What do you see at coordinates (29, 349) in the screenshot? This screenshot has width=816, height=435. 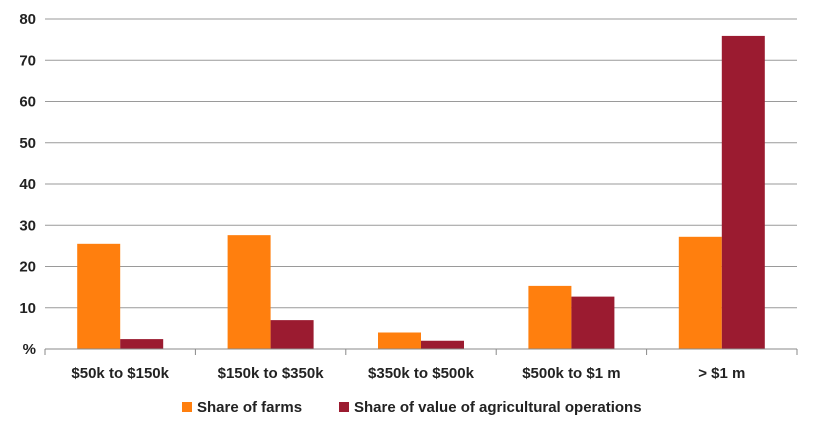 I see `y-tick-label: %` at bounding box center [29, 349].